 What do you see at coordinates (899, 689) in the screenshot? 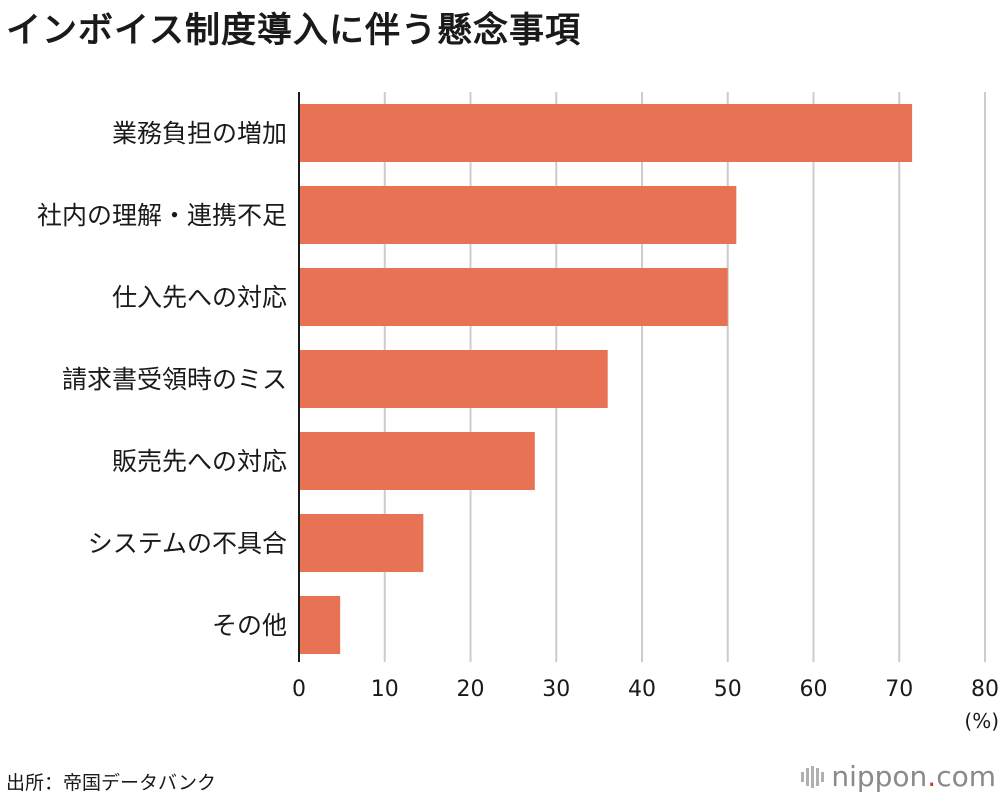
I see `tick-label-70: 70` at bounding box center [899, 689].